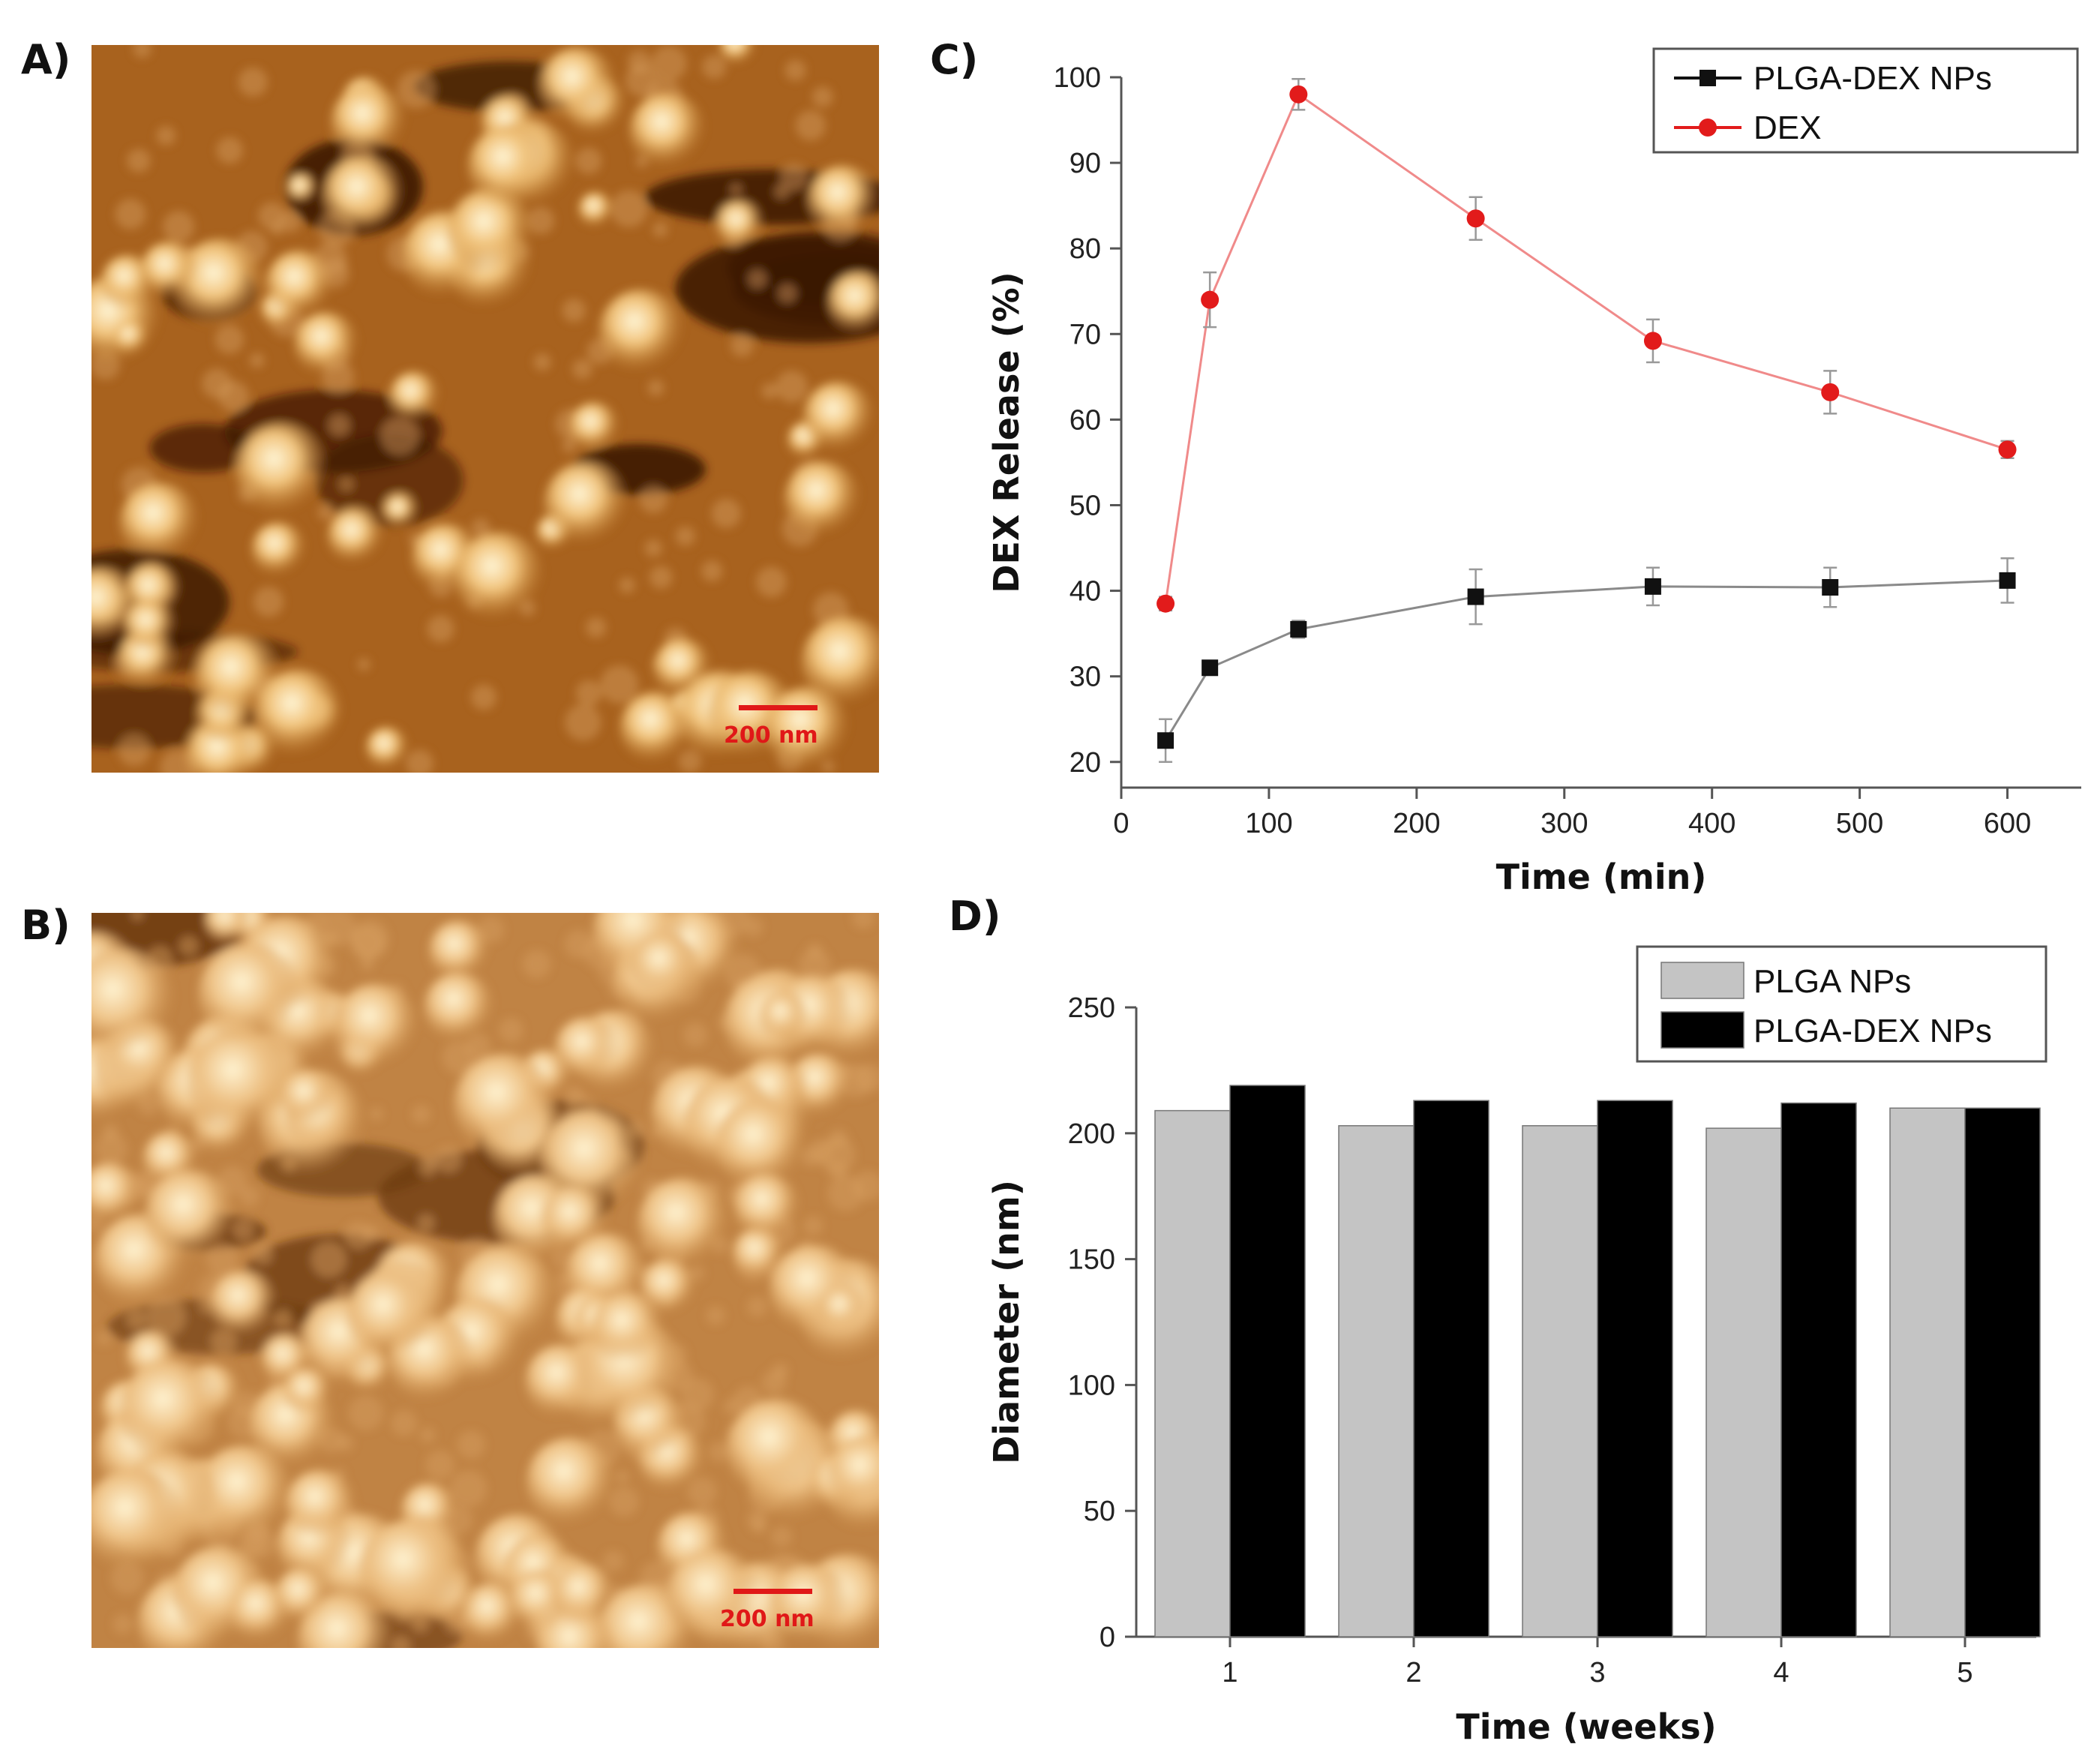  I want to click on y-tick-label-d: 100, so click(1091, 1386).